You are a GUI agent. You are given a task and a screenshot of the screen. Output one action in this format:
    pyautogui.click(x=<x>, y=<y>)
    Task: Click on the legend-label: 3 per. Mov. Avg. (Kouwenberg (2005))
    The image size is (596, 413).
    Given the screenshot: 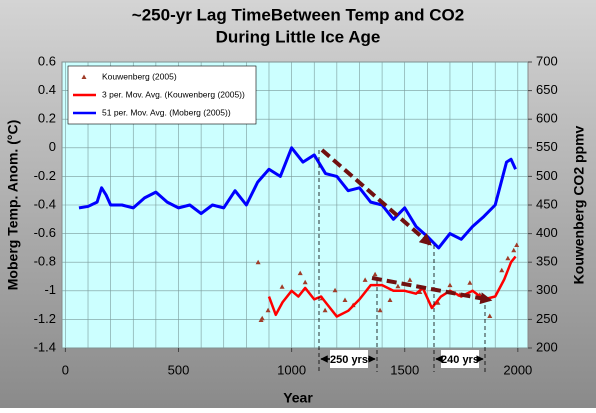 What is the action you would take?
    pyautogui.click(x=173, y=94)
    